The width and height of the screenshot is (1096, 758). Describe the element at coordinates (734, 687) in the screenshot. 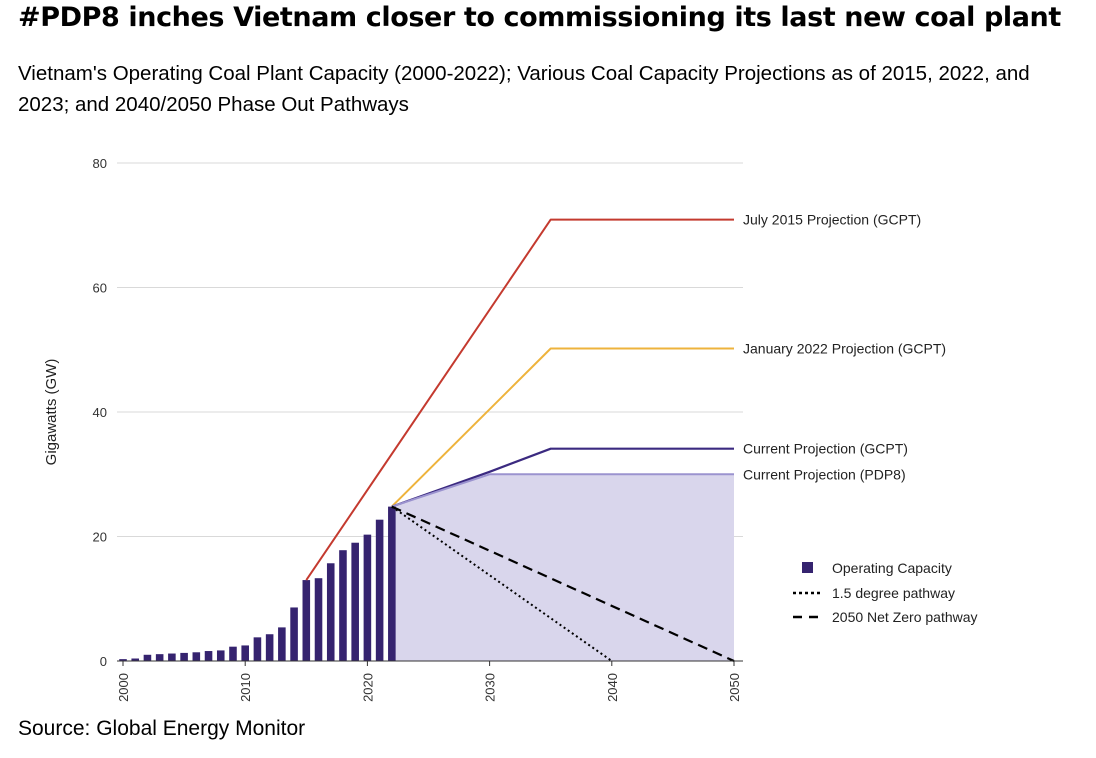

I see `x-tick-label: 2050` at that location.